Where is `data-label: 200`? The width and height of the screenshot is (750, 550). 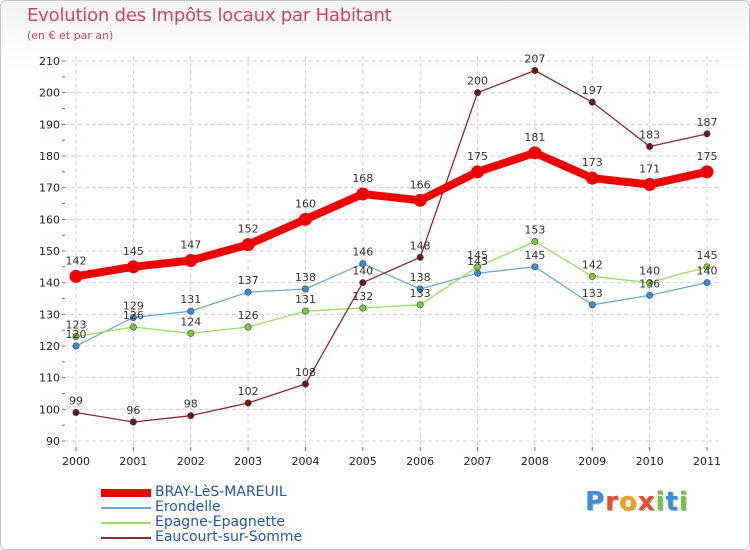 data-label: 200 is located at coordinates (477, 81).